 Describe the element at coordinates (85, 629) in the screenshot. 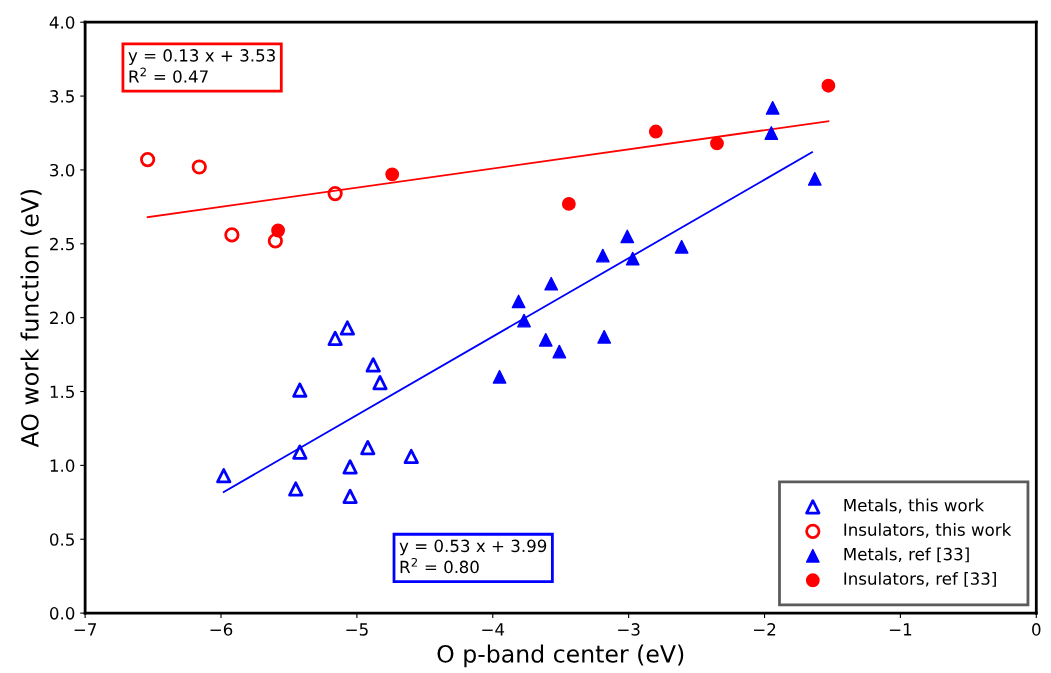

I see `x-tick-label: −7` at that location.